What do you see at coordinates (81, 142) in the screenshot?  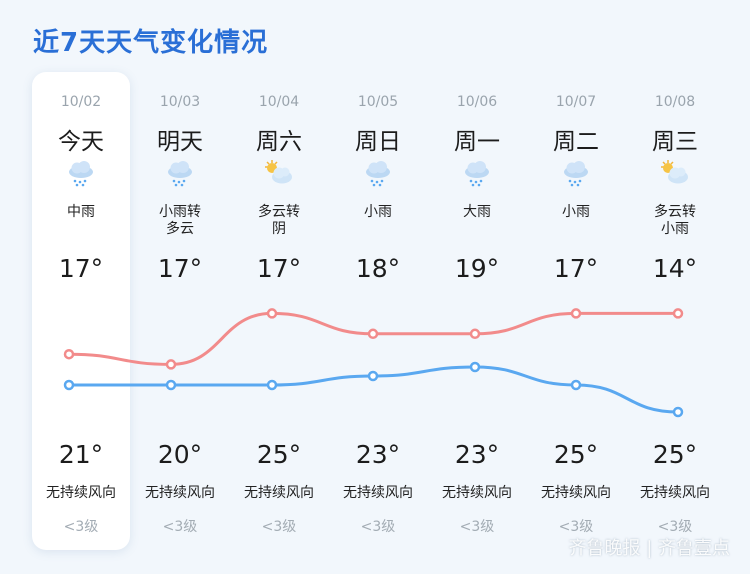 I see `day-name: 今天` at bounding box center [81, 142].